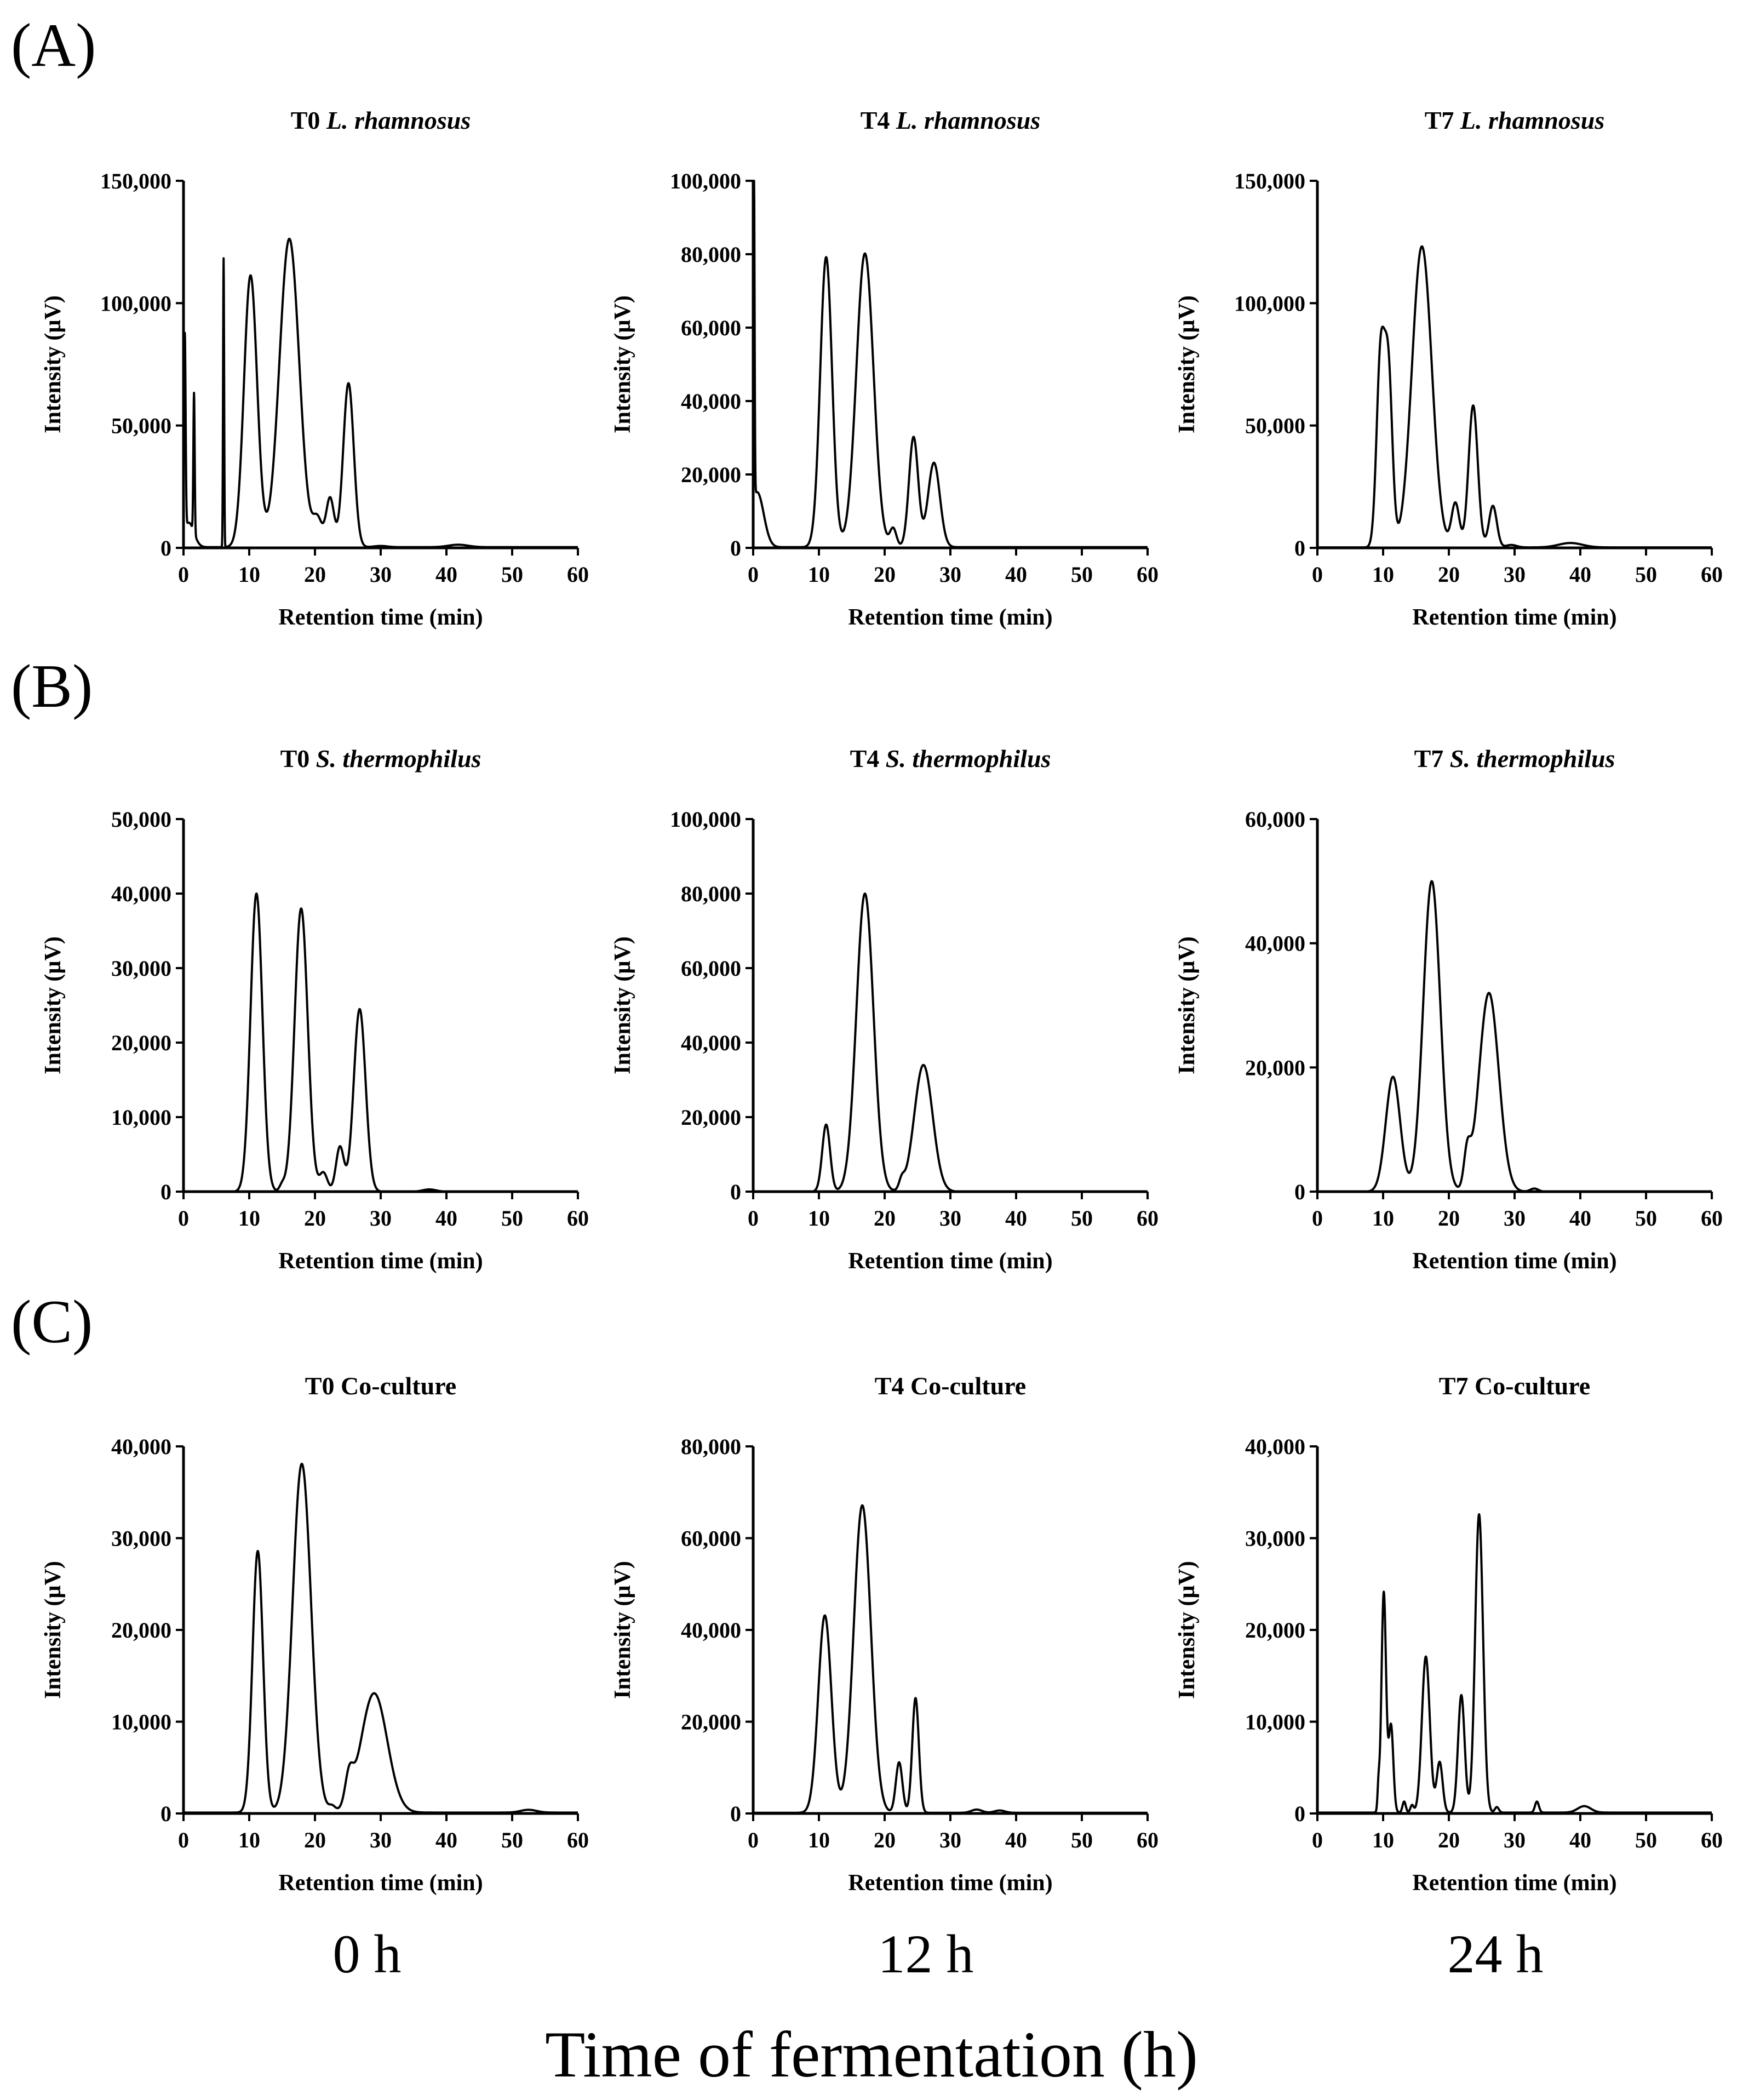 The width and height of the screenshot is (1743, 2100). Describe the element at coordinates (892, 1386) in the screenshot. I see `chart-title-prefix: T4` at that location.